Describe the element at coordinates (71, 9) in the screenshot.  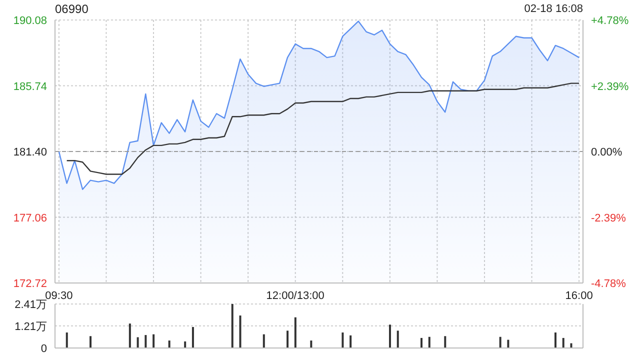
I see `chart-title: 06990` at that location.